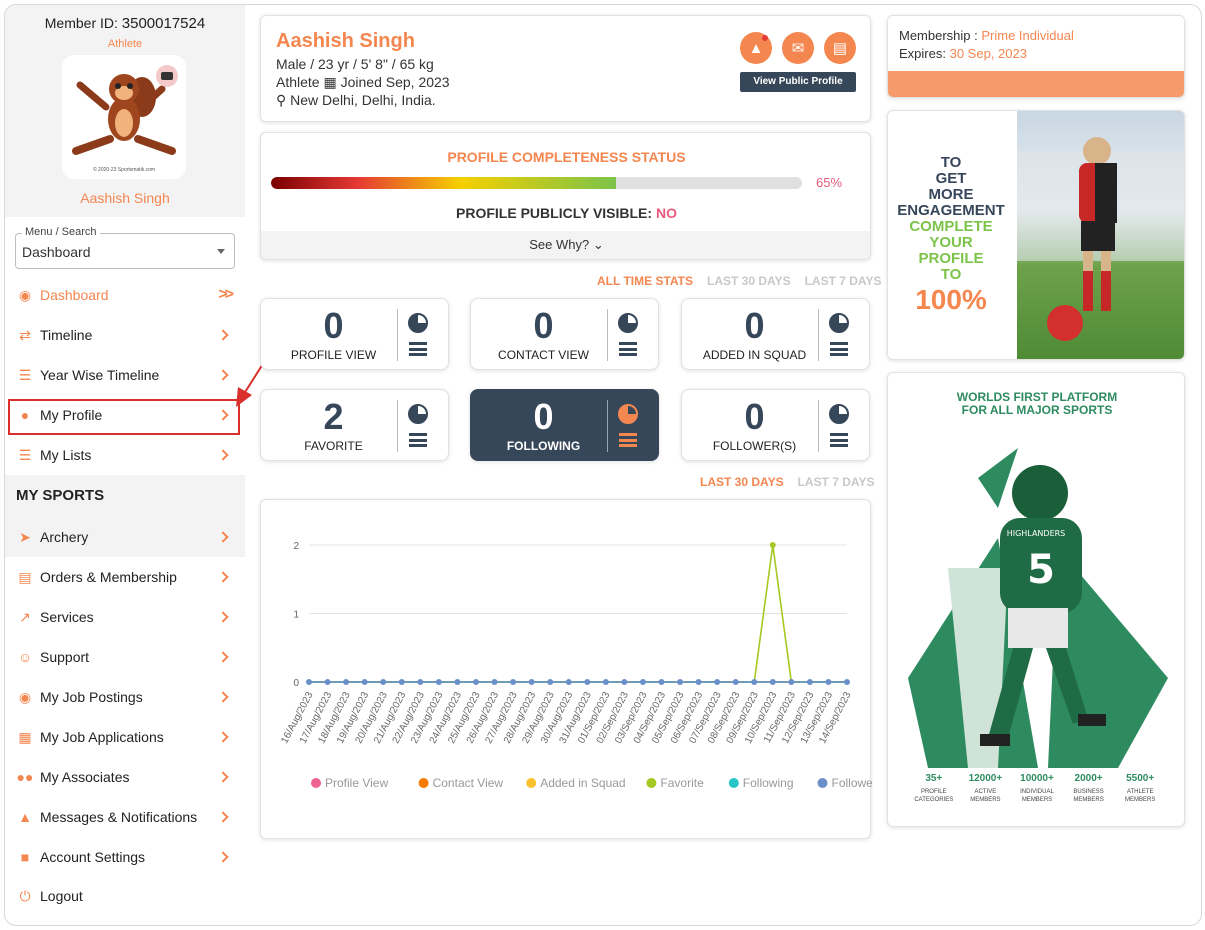  I want to click on visibility-value: NO, so click(666, 213).